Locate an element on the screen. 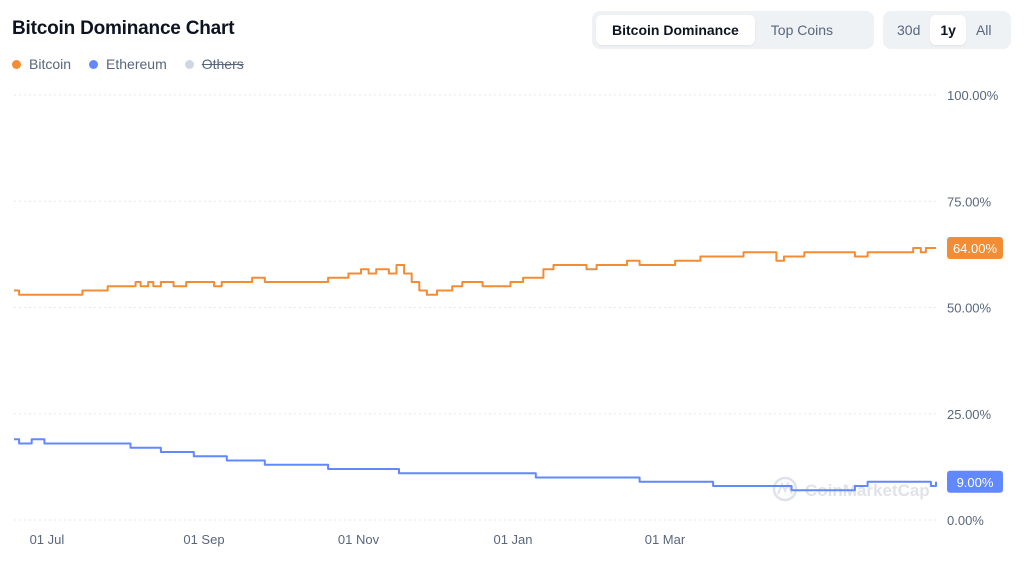  x-tick-label: 01 Sep is located at coordinates (203, 539).